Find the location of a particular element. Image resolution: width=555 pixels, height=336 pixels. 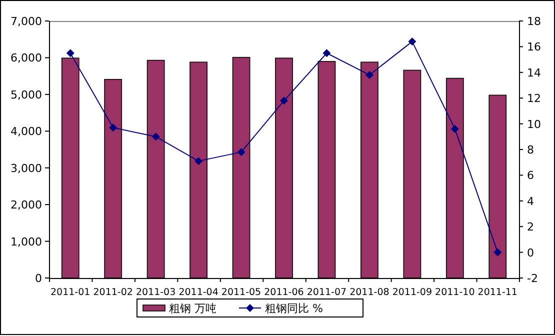

y-tick-label: 2,000 is located at coordinates (26, 205).